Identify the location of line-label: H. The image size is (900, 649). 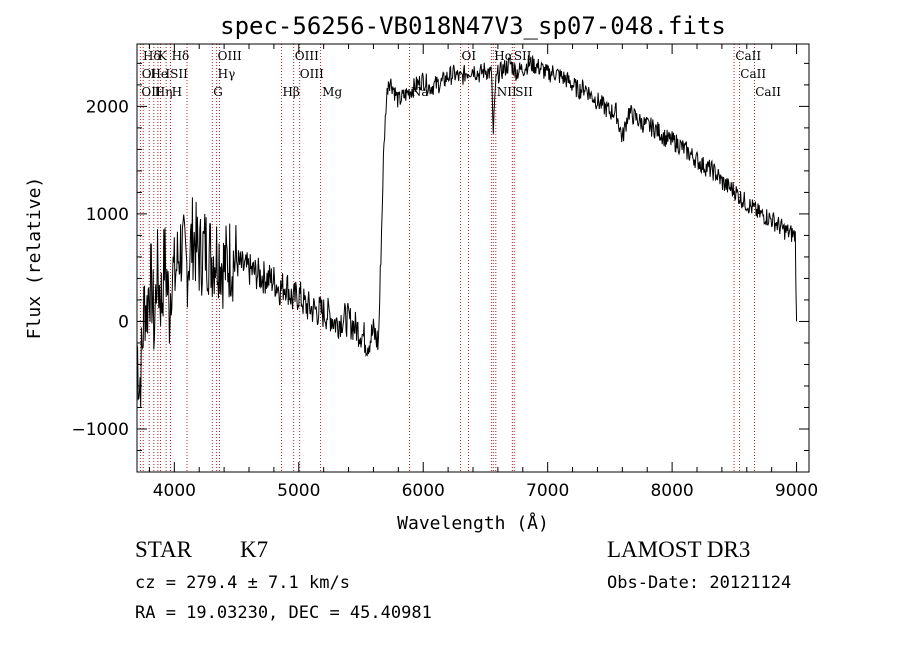
(177, 92).